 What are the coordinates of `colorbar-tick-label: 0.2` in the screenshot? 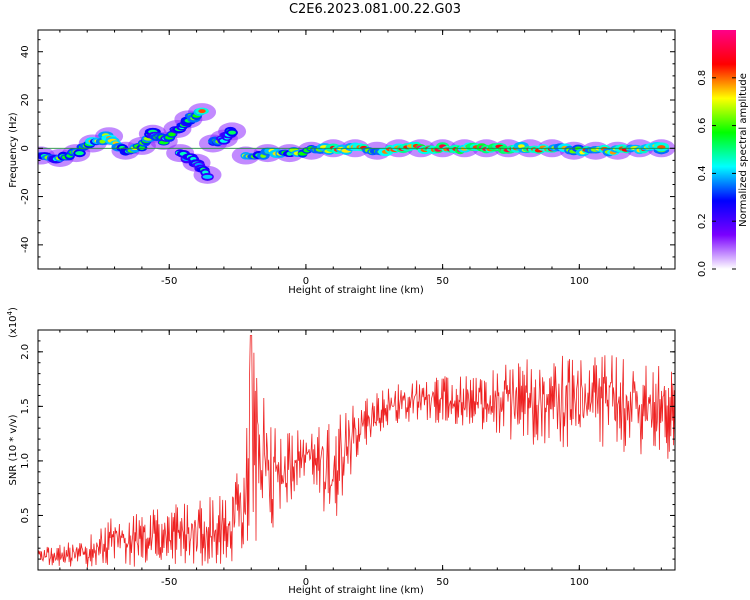 It's located at (702, 221).